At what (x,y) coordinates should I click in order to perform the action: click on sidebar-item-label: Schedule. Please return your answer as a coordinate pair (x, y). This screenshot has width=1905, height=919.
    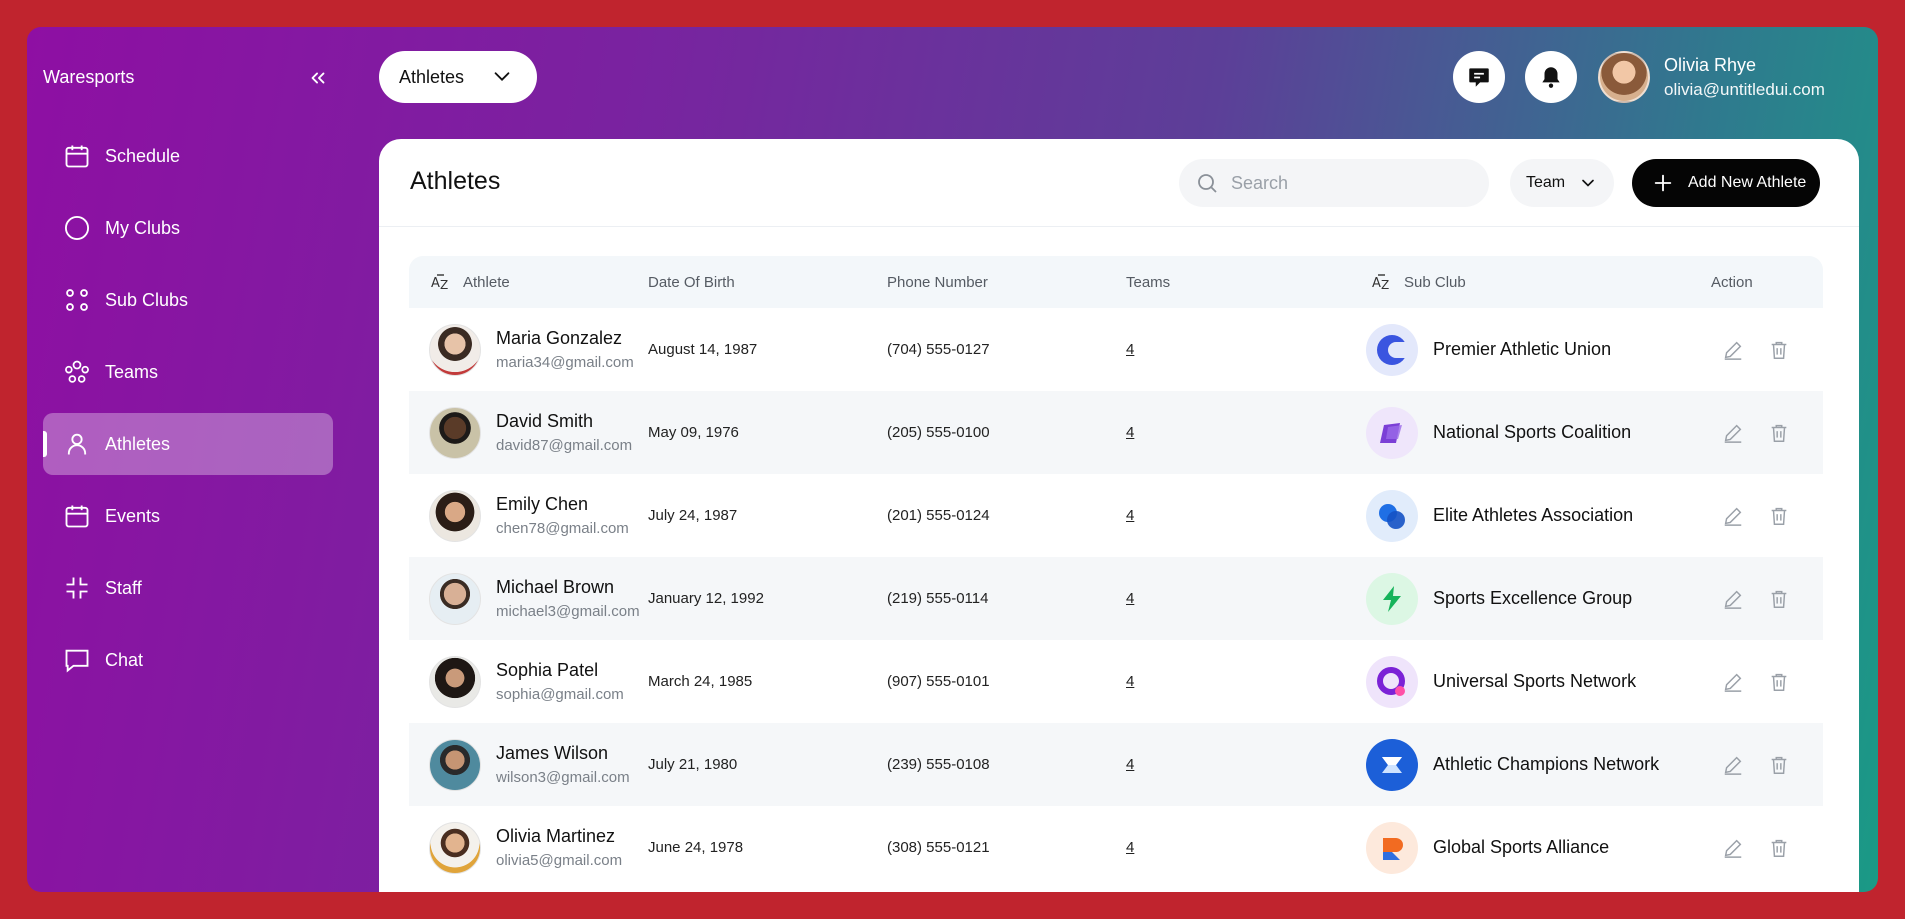
    Looking at the image, I should click on (143, 155).